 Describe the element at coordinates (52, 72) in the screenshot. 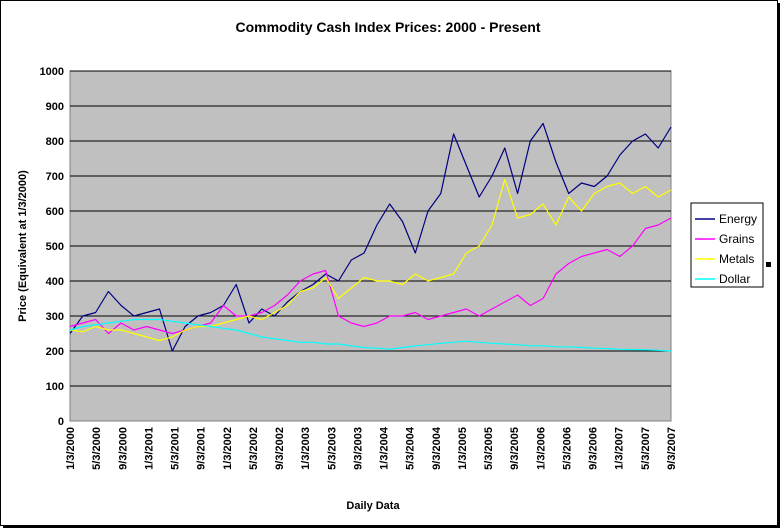

I see `y-tick-label: 1000` at that location.